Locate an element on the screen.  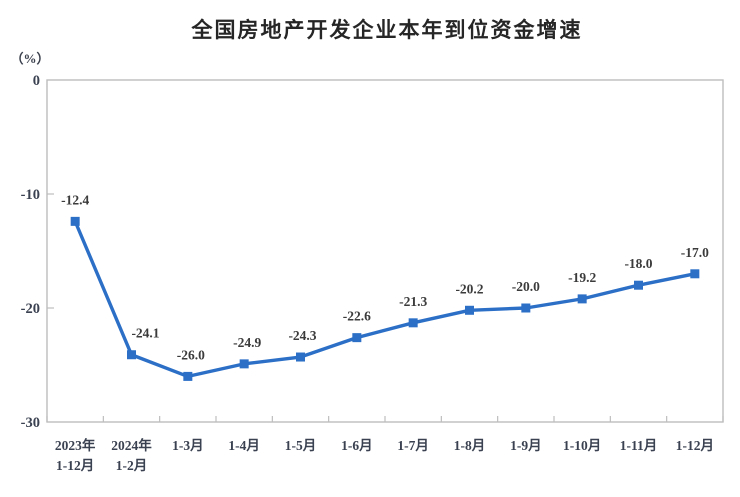
x-tick-label: 1-5月 is located at coordinates (301, 445).